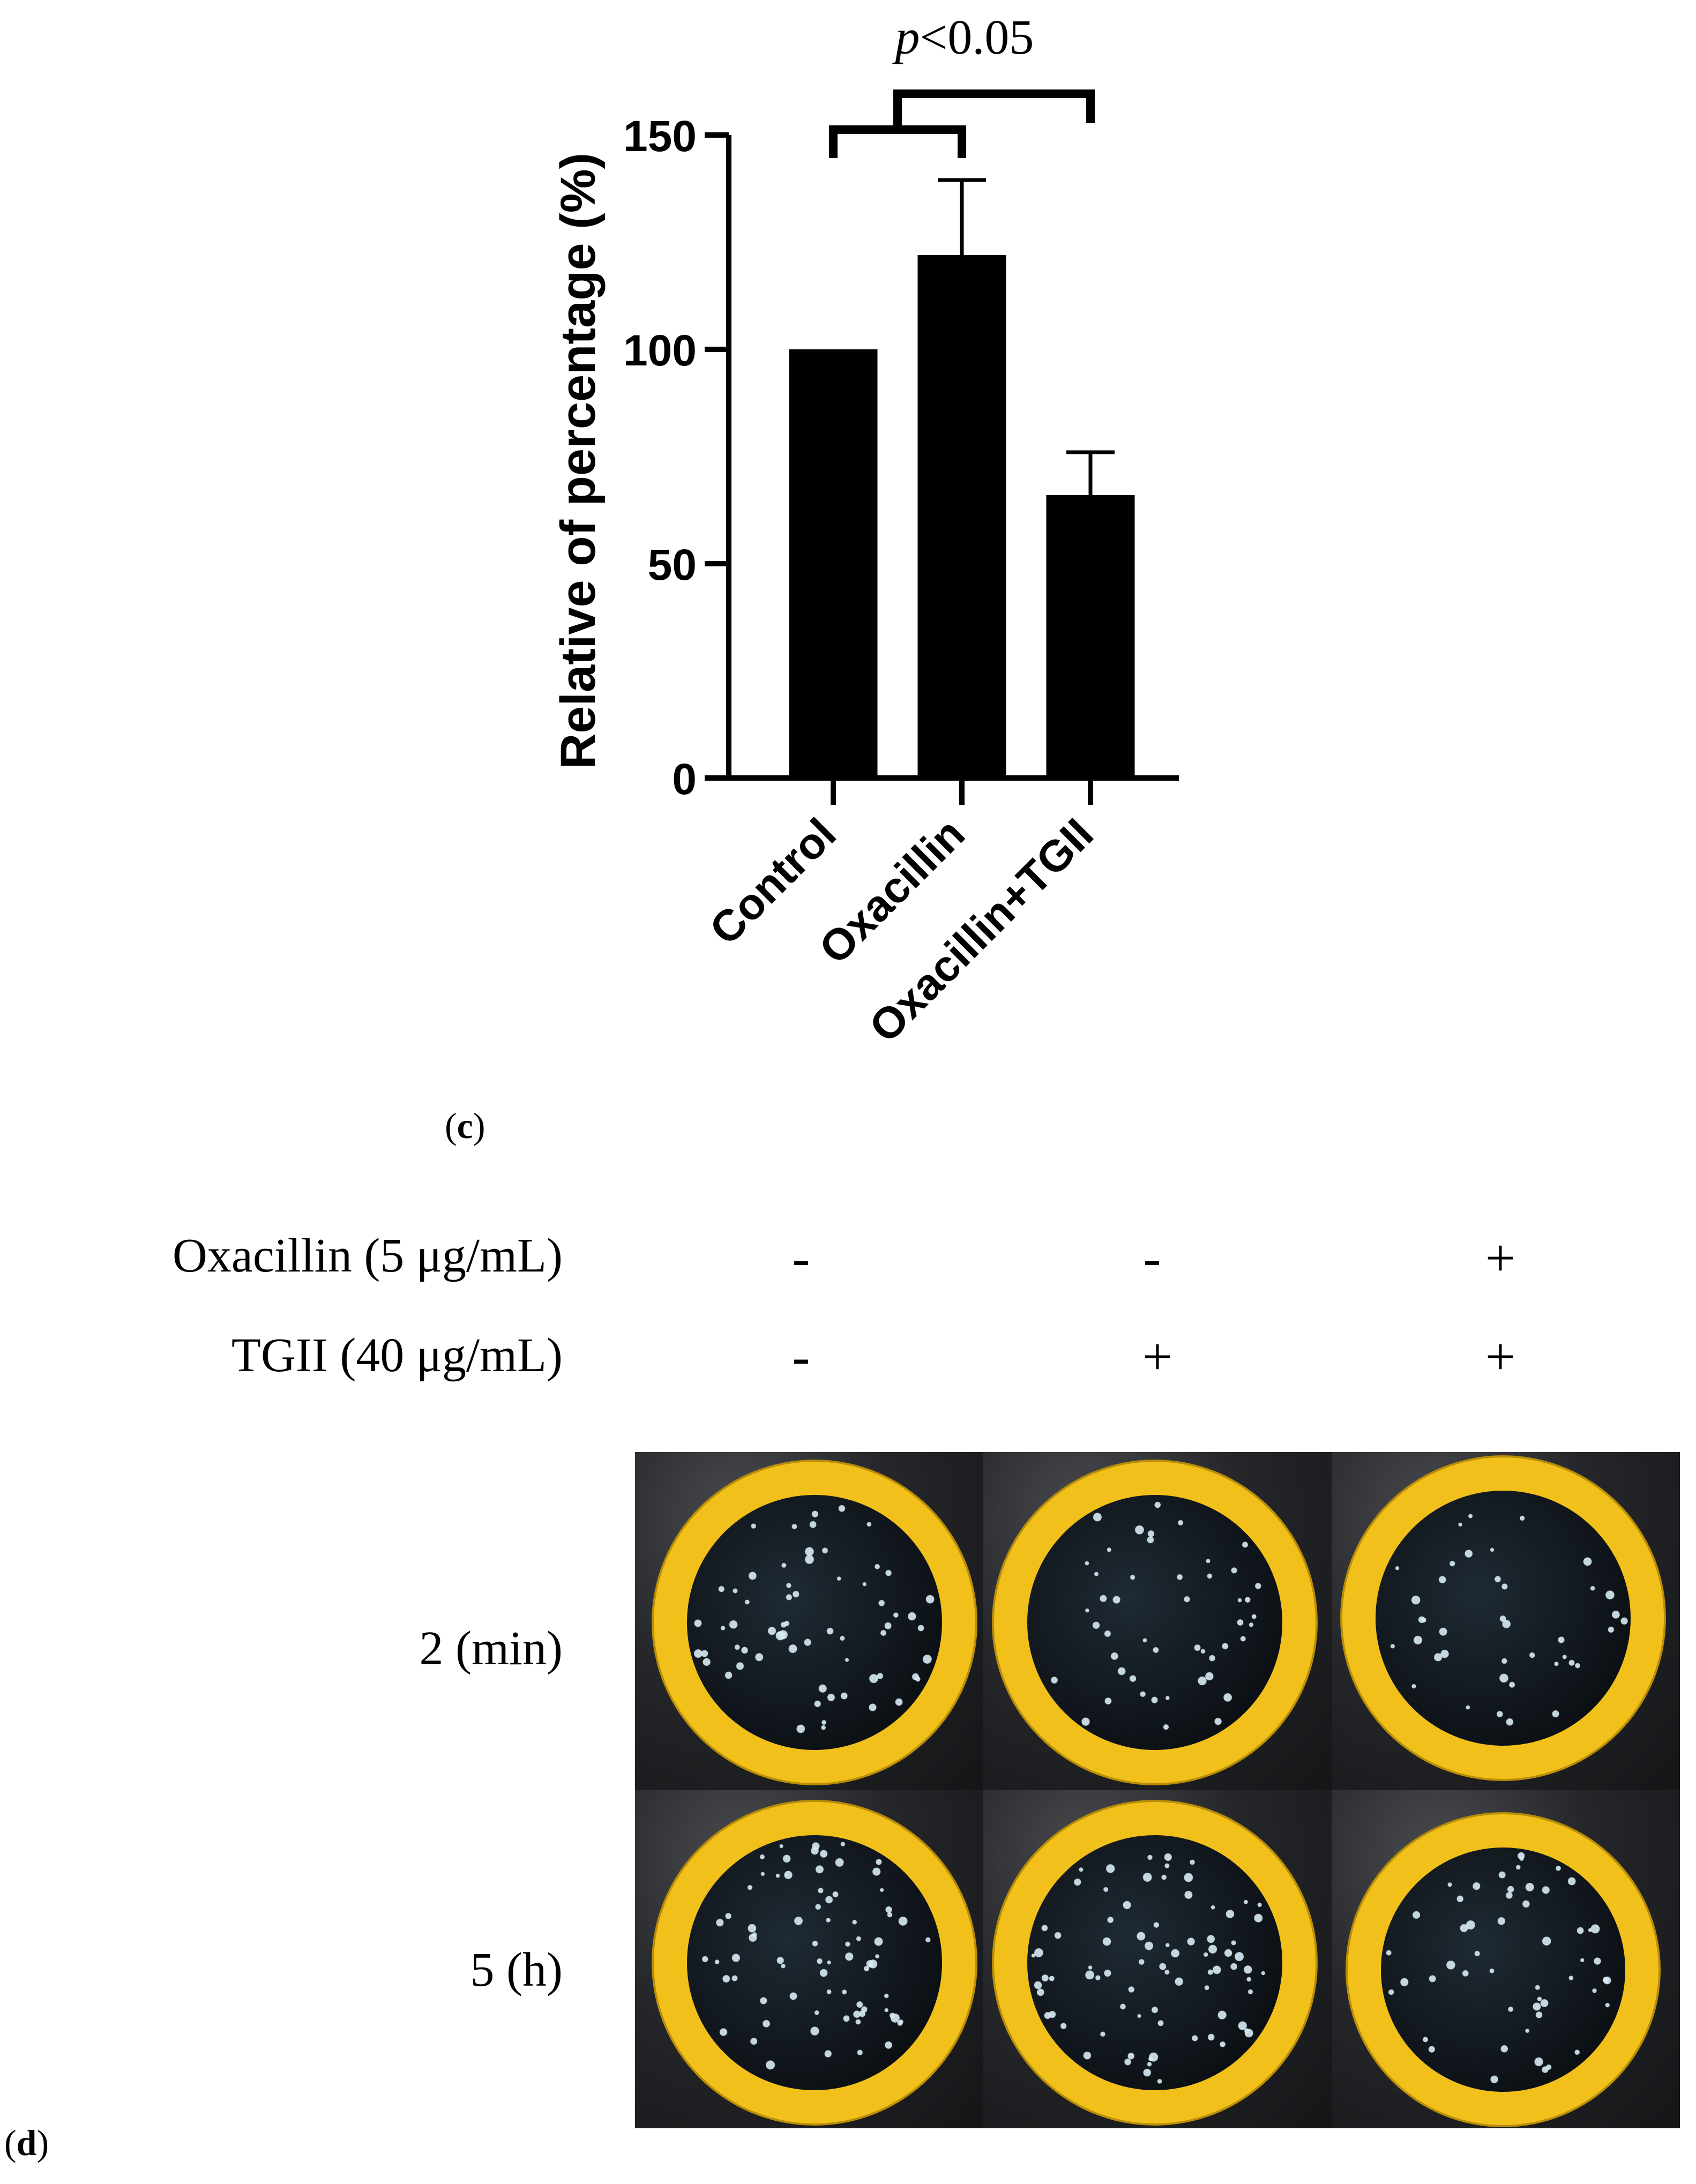  Describe the element at coordinates (1500, 1356) in the screenshot. I see `tgii-sign-3: +` at that location.